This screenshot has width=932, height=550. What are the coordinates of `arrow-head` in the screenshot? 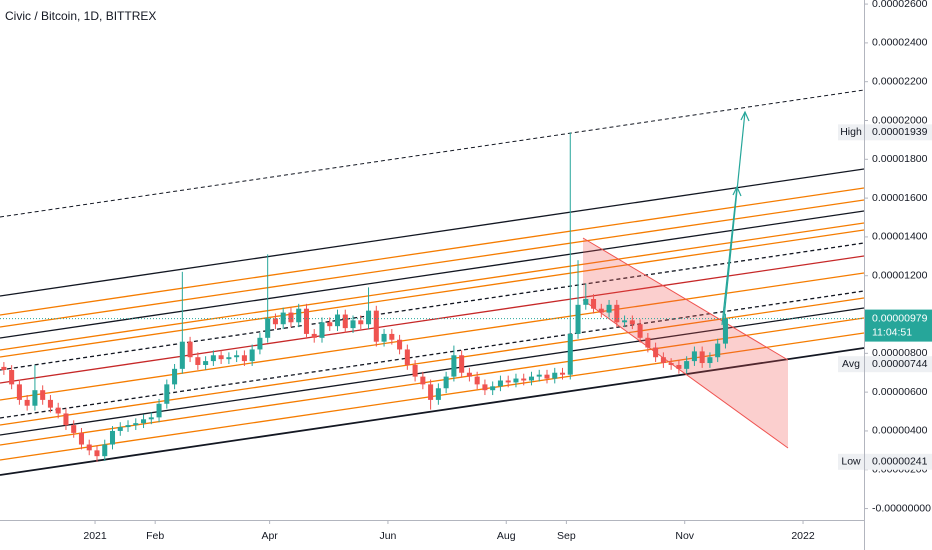 It's located at (737, 191).